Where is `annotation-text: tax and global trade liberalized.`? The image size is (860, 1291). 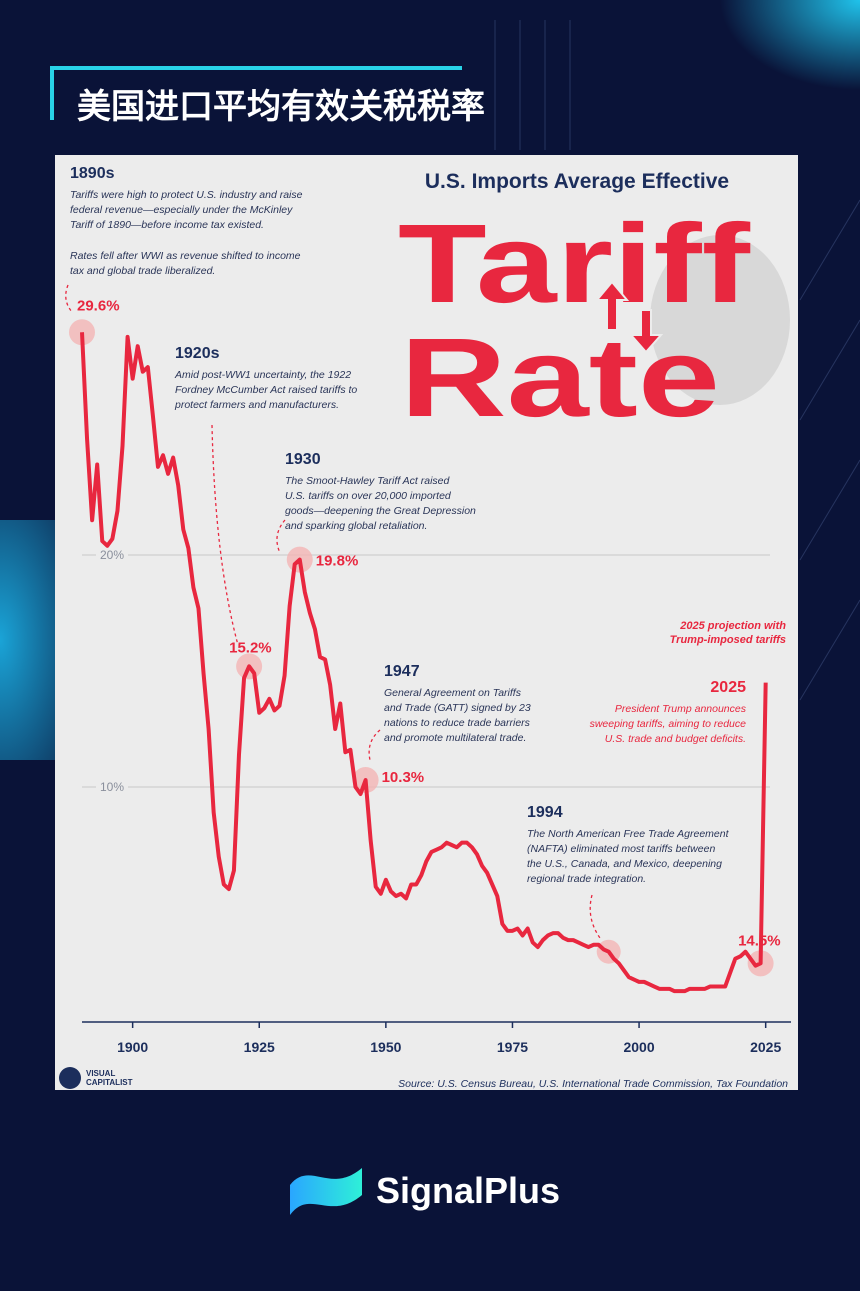
annotation-text: tax and global trade liberalized. is located at coordinates (142, 271).